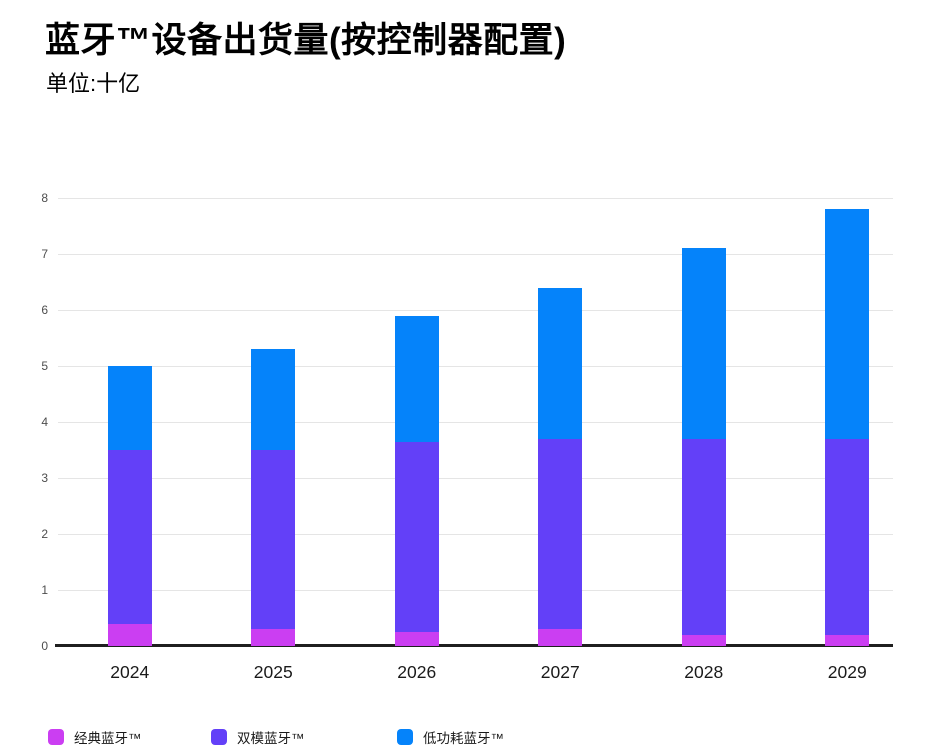  I want to click on y-axis-tick-label: 4, so click(44, 422).